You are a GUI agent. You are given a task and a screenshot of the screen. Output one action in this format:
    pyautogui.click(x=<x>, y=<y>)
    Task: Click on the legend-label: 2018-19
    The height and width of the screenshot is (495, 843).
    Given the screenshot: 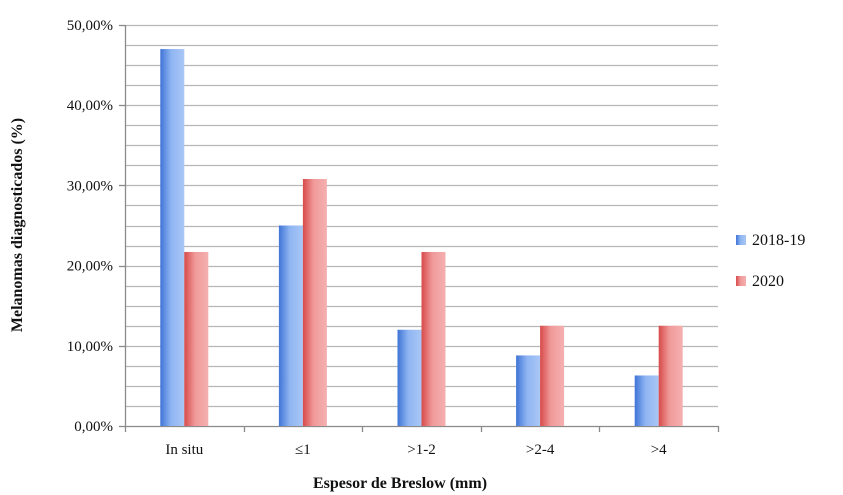 What is the action you would take?
    pyautogui.click(x=778, y=240)
    